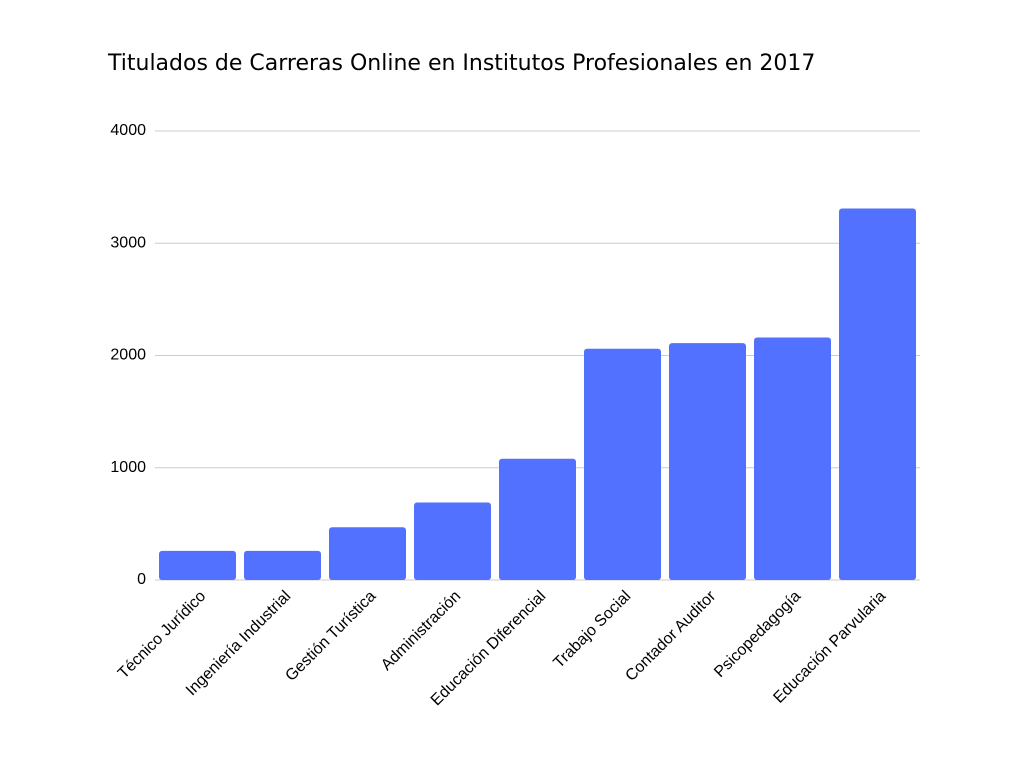  I want to click on x-tick-label: Contador Auditor, so click(670, 635).